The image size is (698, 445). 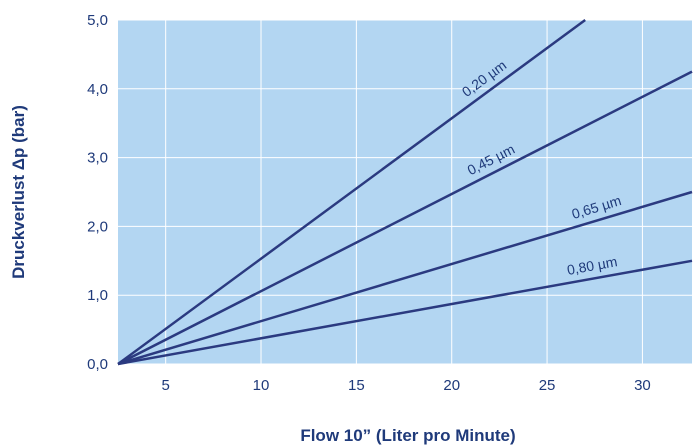 What do you see at coordinates (18, 192) in the screenshot?
I see `y-axis-title: Druckverlust Δp (bar)` at bounding box center [18, 192].